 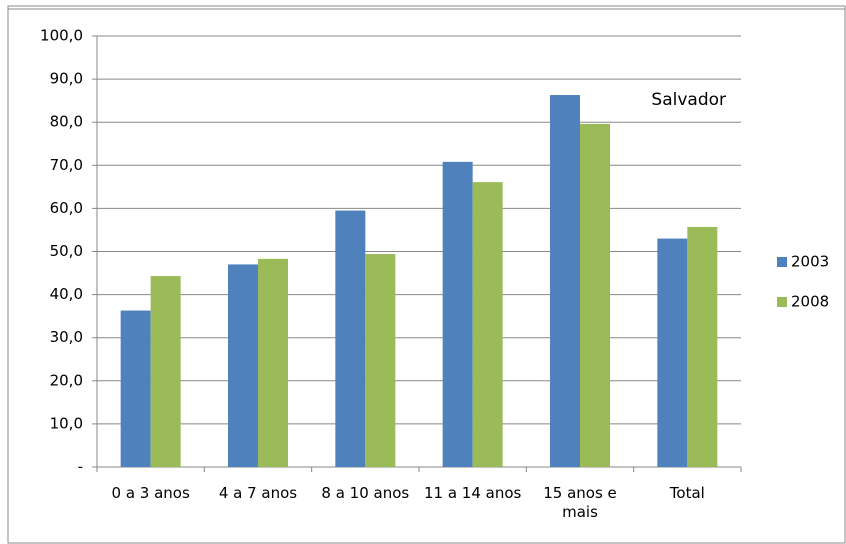 I want to click on legend-label: 2003, so click(x=810, y=262).